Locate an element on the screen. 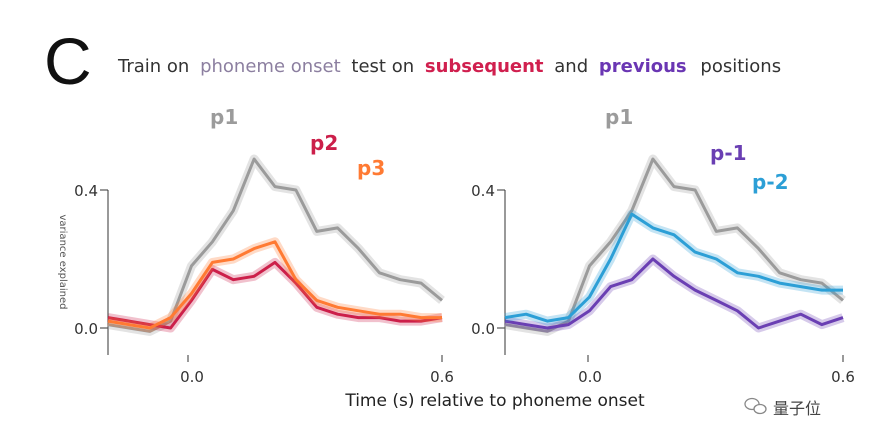 The width and height of the screenshot is (882, 442). right-label-p-minus-1: p-1 is located at coordinates (728, 153).